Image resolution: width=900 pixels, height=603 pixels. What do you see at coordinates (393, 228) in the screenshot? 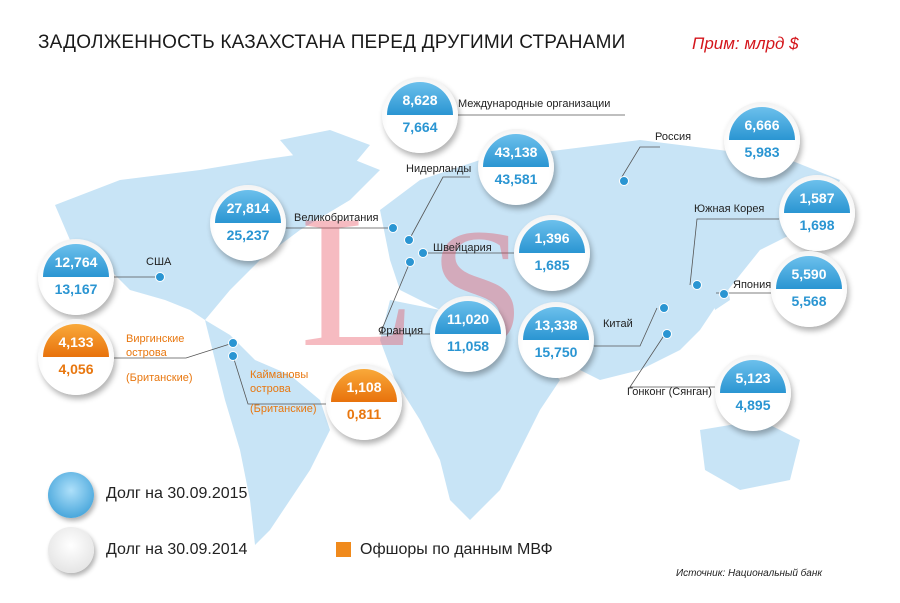
I see `dot-uk` at bounding box center [393, 228].